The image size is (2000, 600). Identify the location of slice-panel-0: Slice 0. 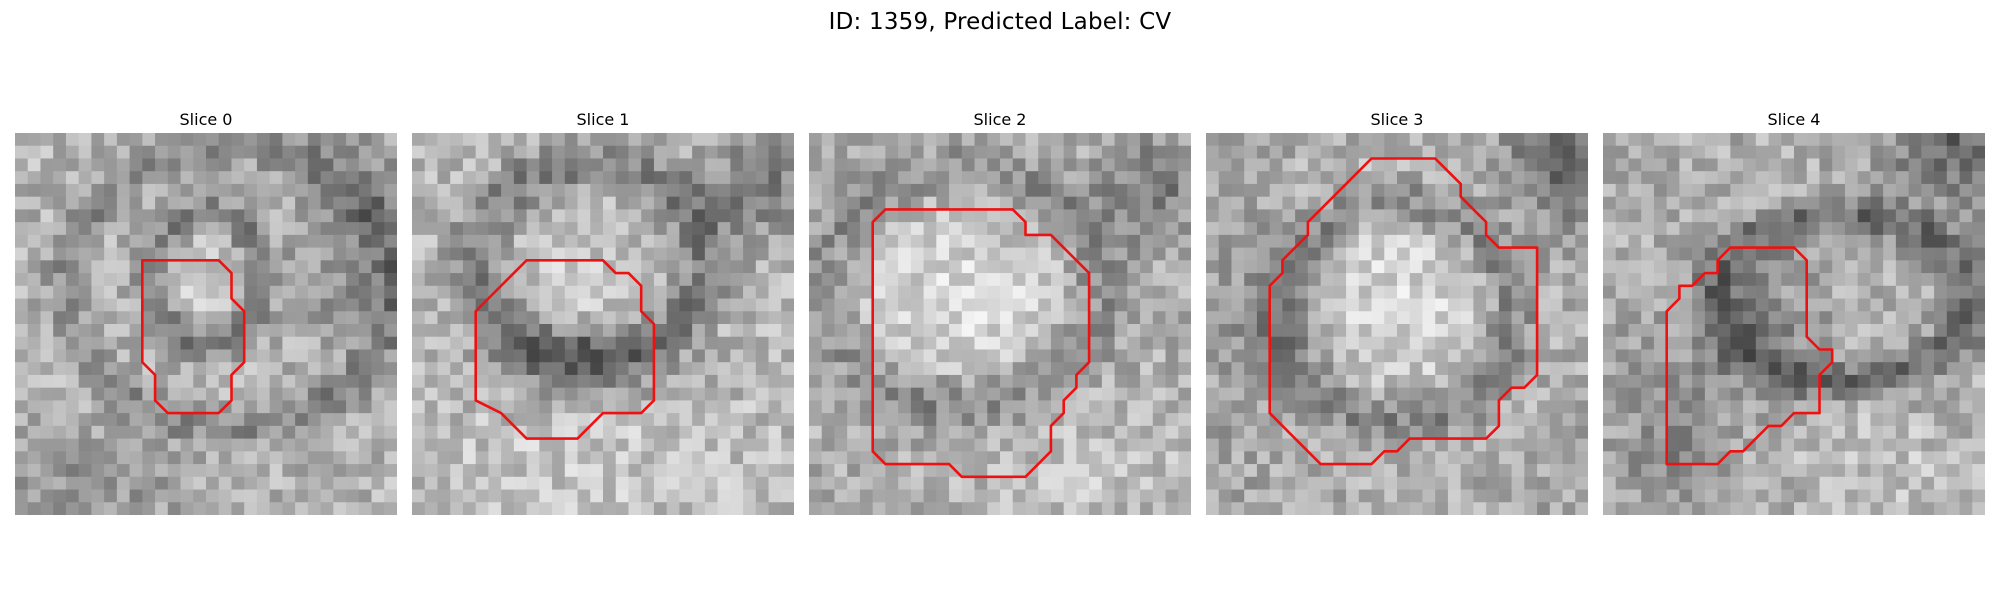
(206, 312).